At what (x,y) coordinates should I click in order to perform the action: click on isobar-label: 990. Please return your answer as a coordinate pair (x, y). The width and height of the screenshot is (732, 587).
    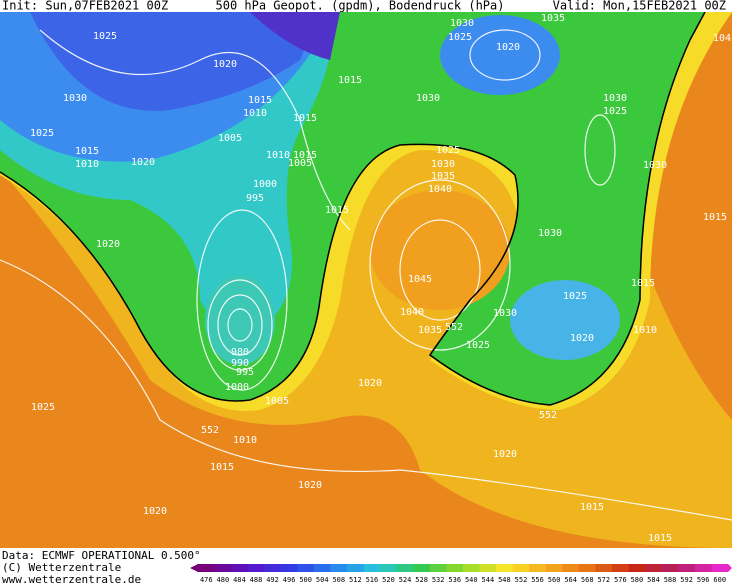
    Looking at the image, I should click on (240, 363).